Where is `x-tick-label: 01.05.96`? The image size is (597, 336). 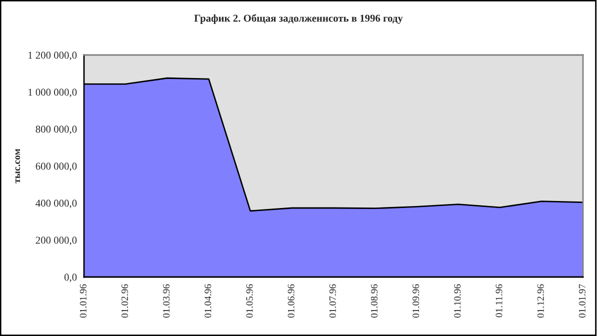 x-tick-label: 01.05.96 is located at coordinates (249, 301).